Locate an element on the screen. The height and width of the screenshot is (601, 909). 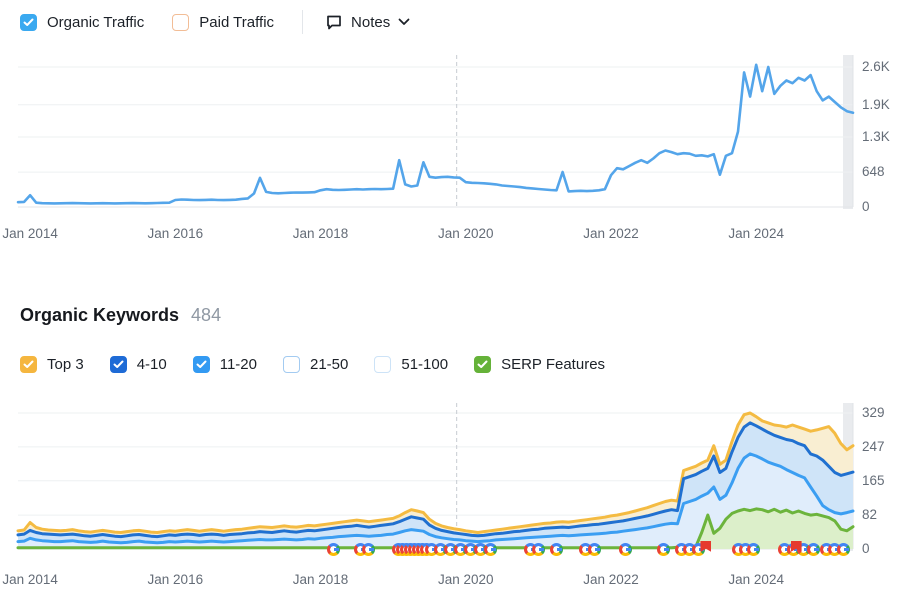
filter-21-50: 21-50 is located at coordinates (315, 364).